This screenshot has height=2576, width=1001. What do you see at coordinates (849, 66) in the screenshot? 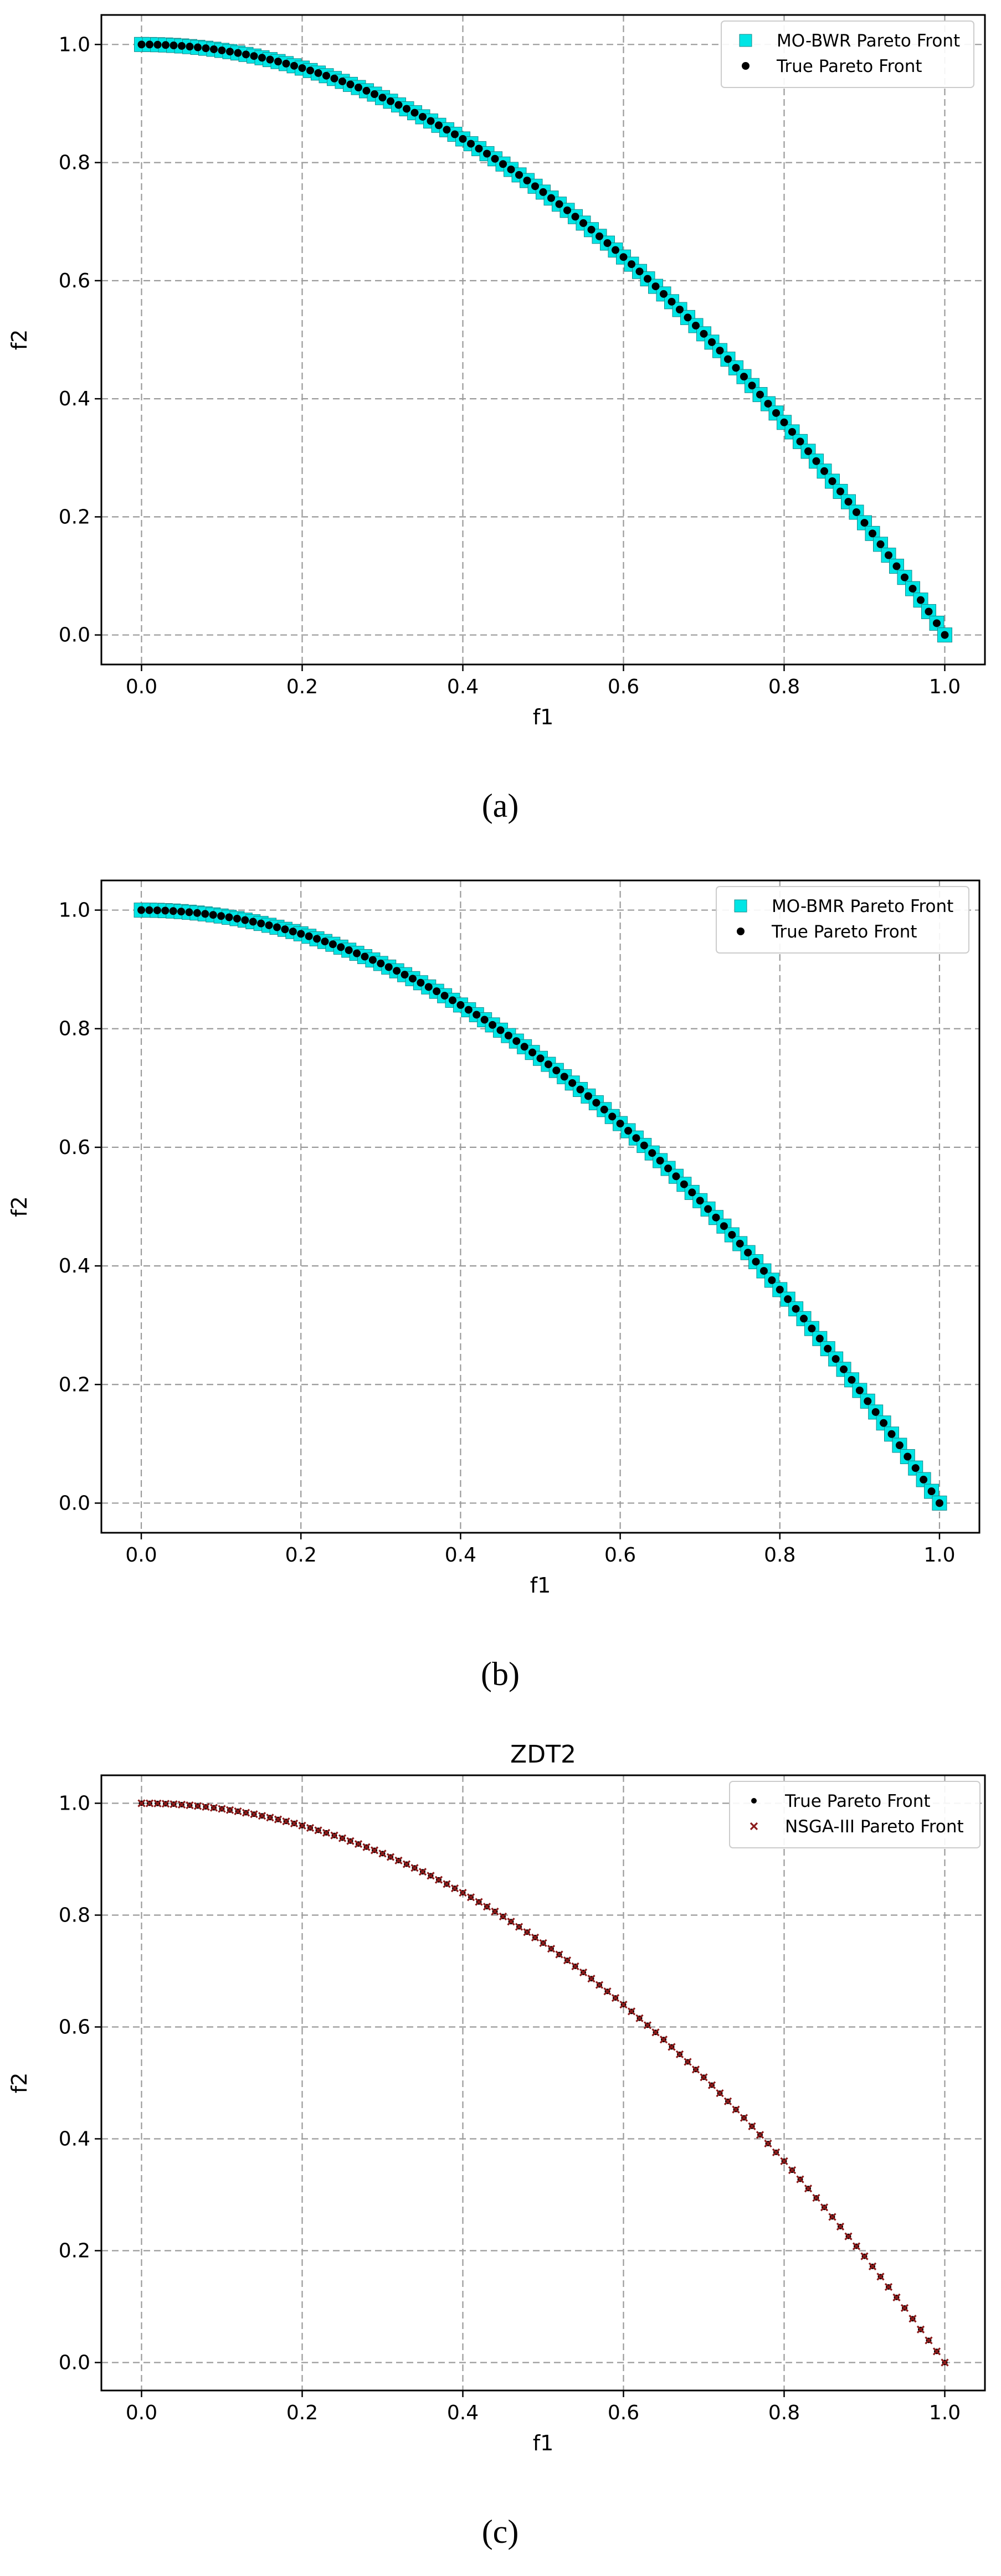
I see `legend-label: True Pareto Front` at bounding box center [849, 66].